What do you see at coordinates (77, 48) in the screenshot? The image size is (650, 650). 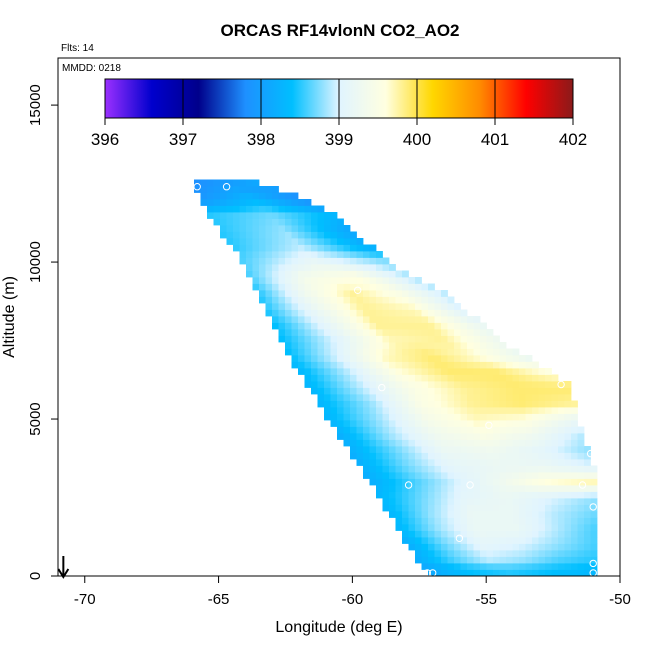 I see `flights-label: Flts: 14` at bounding box center [77, 48].